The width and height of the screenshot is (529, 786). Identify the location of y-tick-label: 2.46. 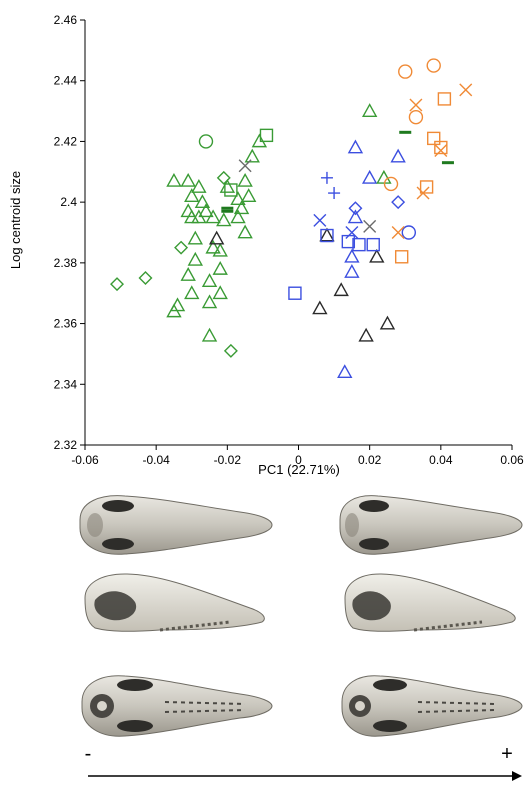
(66, 20).